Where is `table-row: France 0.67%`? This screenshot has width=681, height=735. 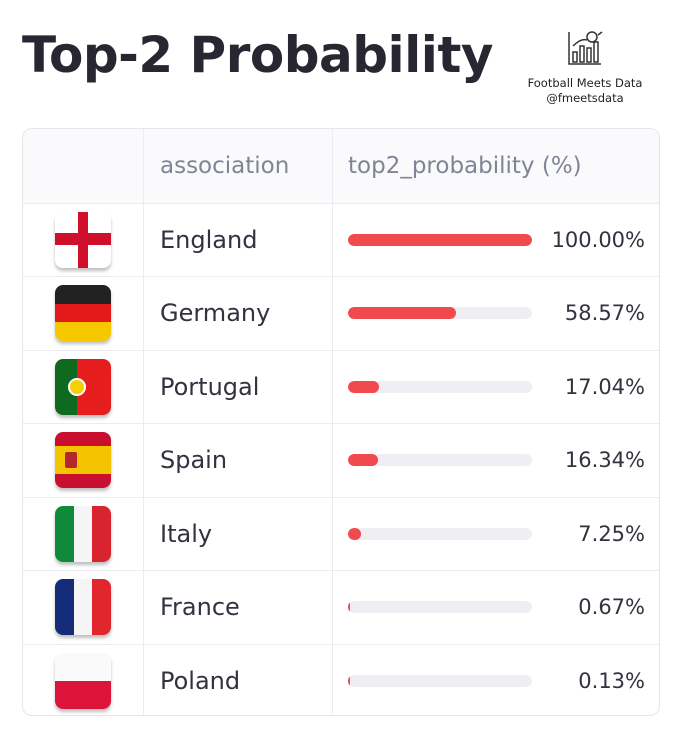
table-row: France 0.67% is located at coordinates (341, 607).